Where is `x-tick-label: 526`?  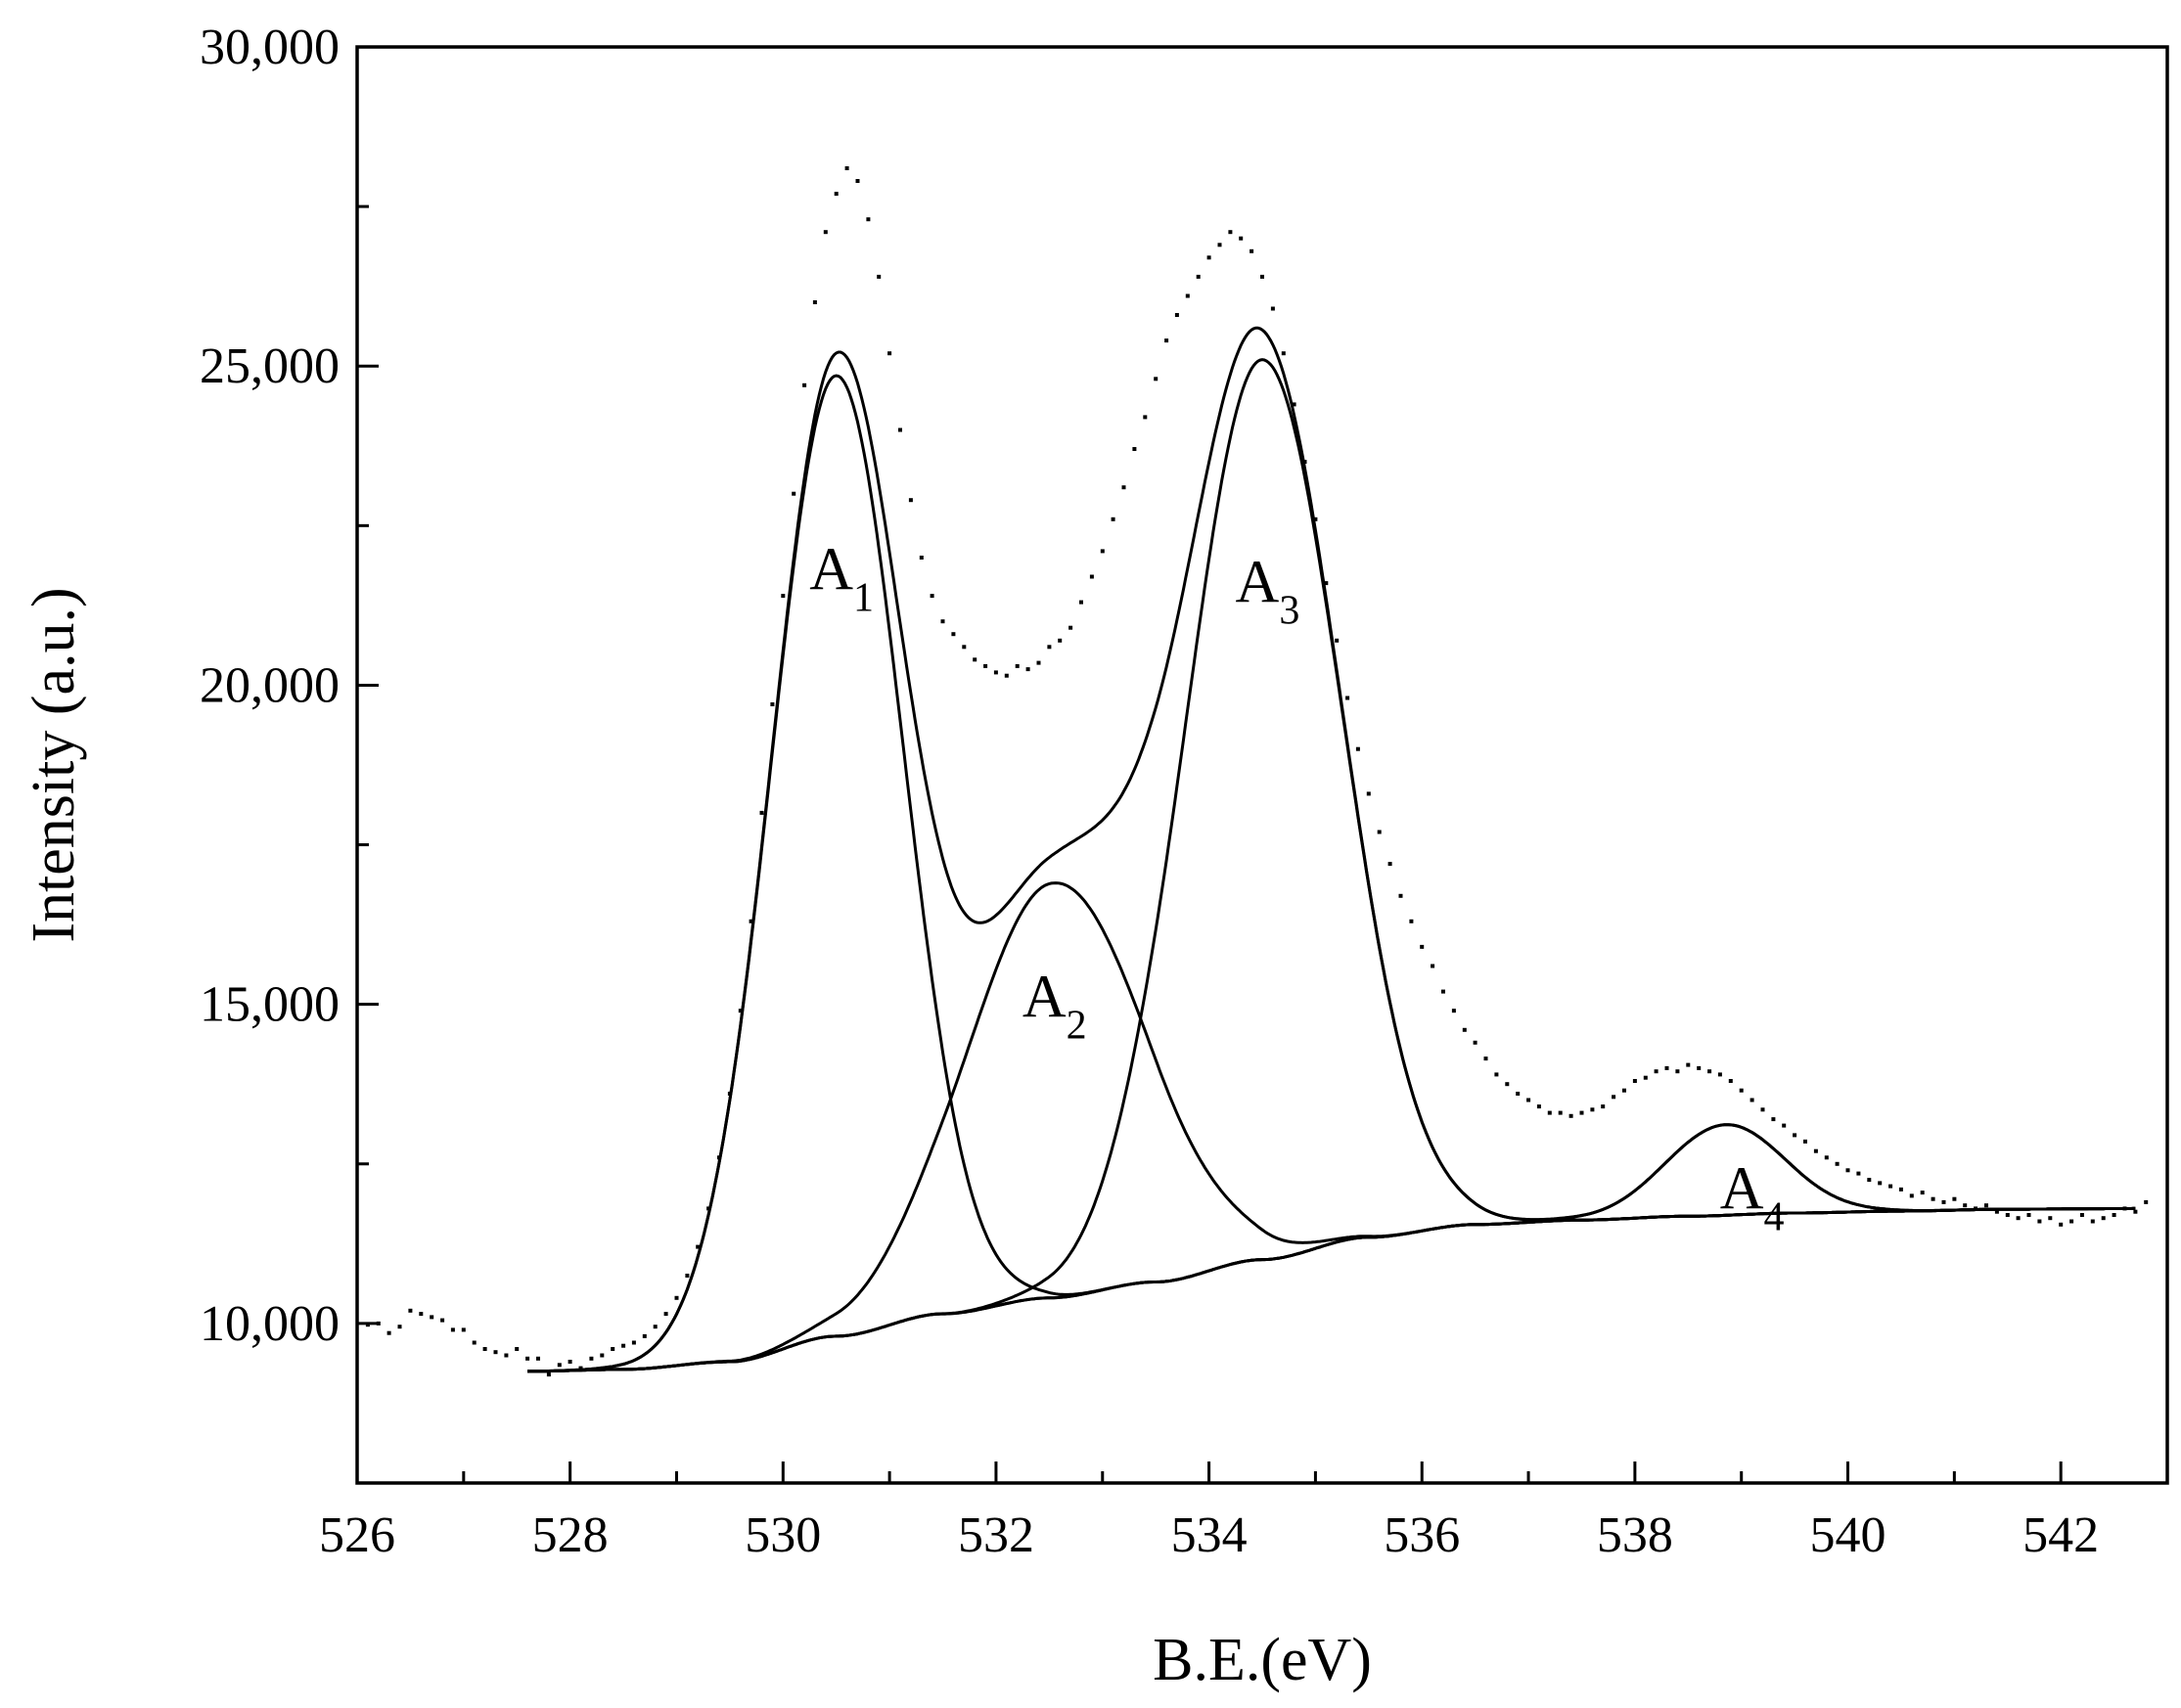 x-tick-label: 526 is located at coordinates (357, 1535).